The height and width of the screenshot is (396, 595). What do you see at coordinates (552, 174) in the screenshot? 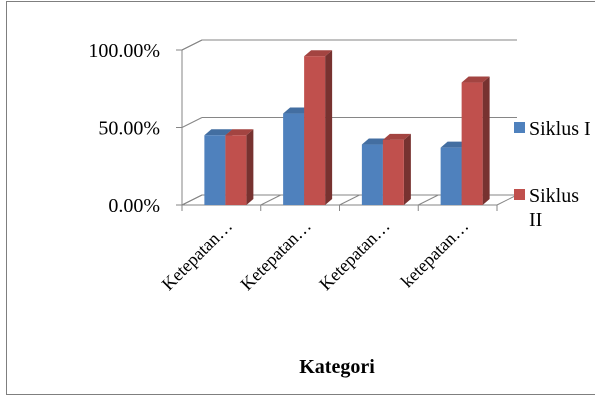
I see `chart-legend: Siklus I Siklus II` at bounding box center [552, 174].